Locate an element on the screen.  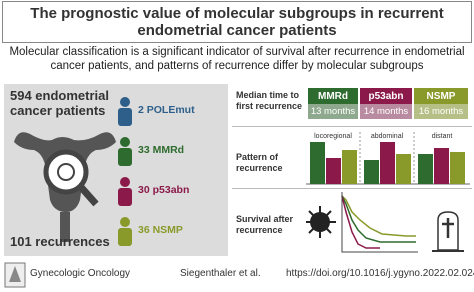
pattern-chart: locoregional abdominal distant is located at coordinates (388, 158).